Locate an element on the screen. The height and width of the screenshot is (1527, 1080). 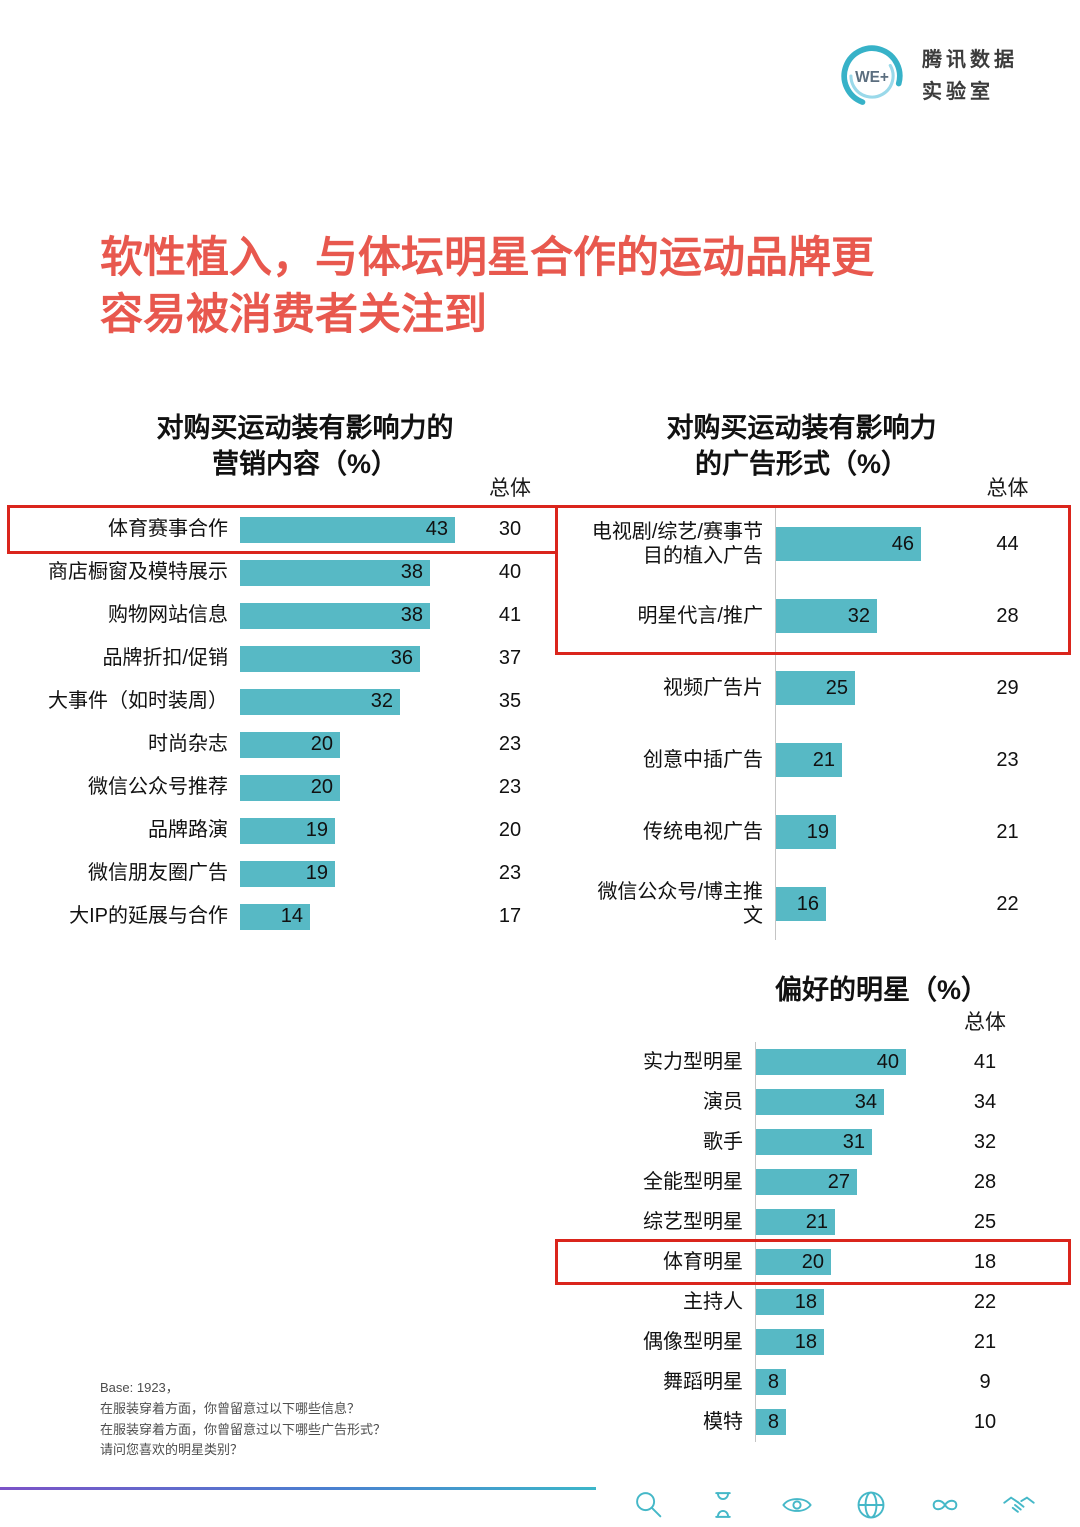
chart-title: 偏好的明星（%） is located at coordinates (881, 990).